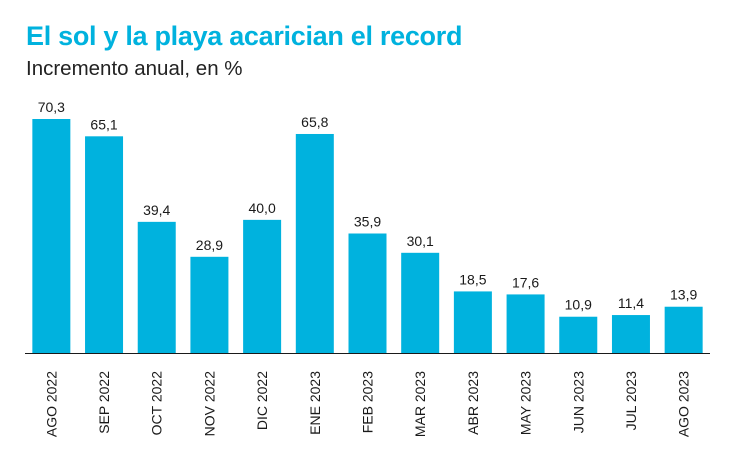 This screenshot has height=473, width=750. What do you see at coordinates (420, 241) in the screenshot?
I see `value-label: 30,1` at bounding box center [420, 241].